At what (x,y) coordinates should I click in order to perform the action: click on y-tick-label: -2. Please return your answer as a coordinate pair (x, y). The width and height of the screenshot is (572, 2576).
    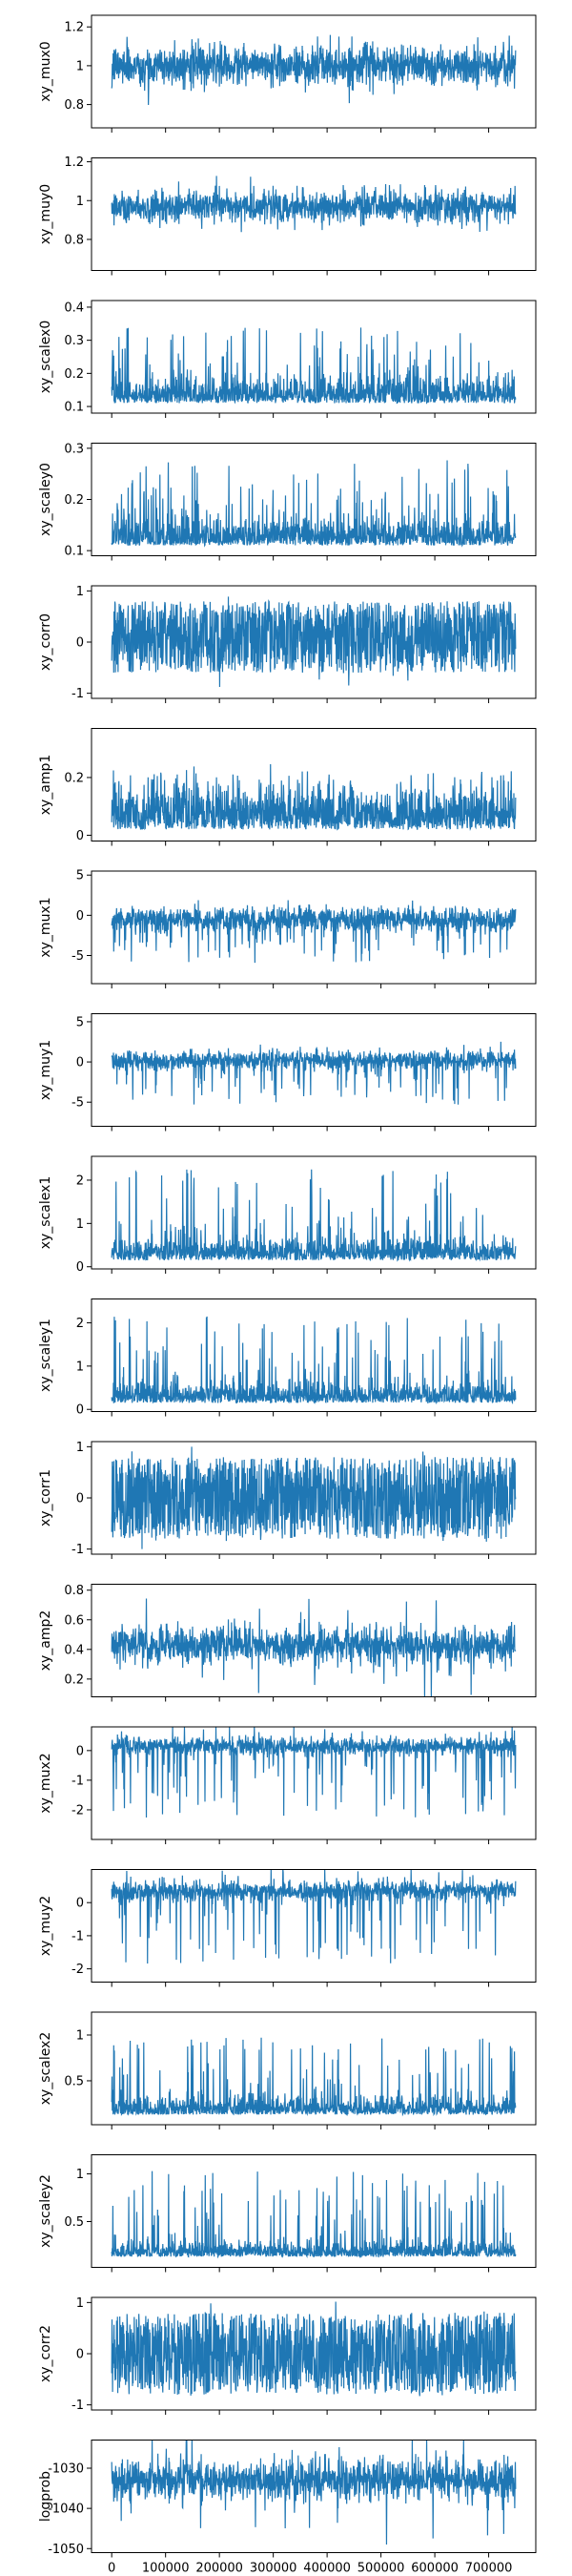
    Looking at the image, I should click on (78, 1970).